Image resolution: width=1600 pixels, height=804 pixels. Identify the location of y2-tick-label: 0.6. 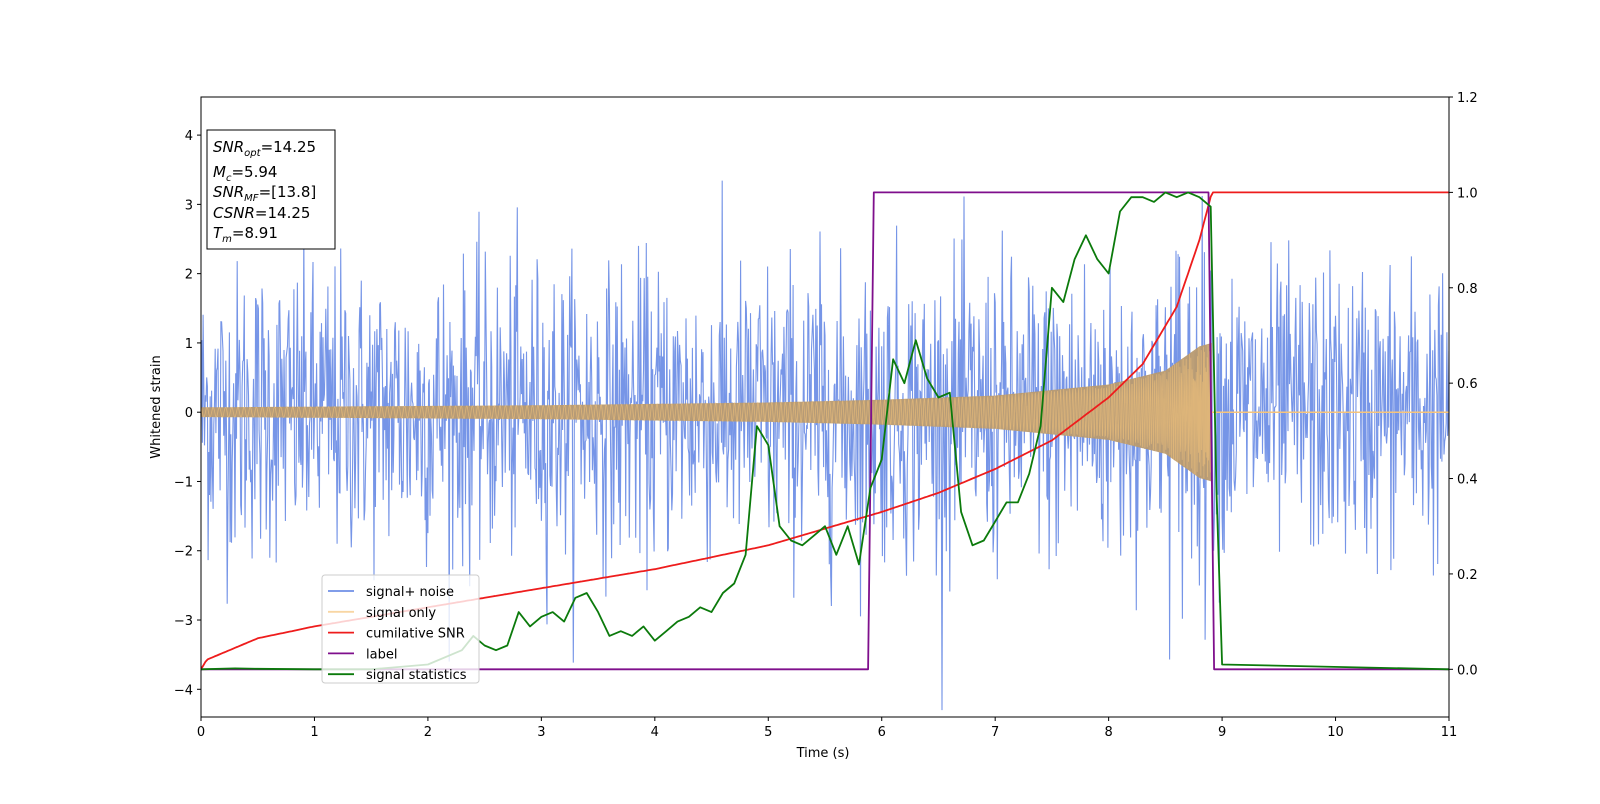
(1467, 384).